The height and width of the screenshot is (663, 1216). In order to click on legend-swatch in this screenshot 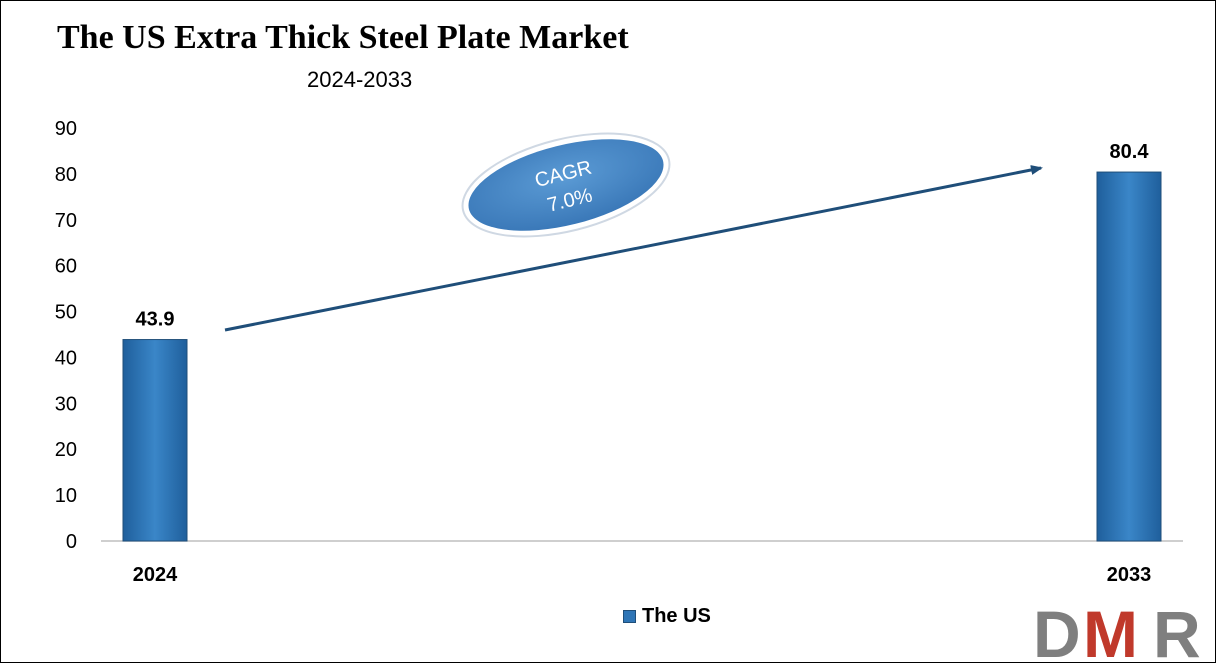, I will do `click(629, 616)`.